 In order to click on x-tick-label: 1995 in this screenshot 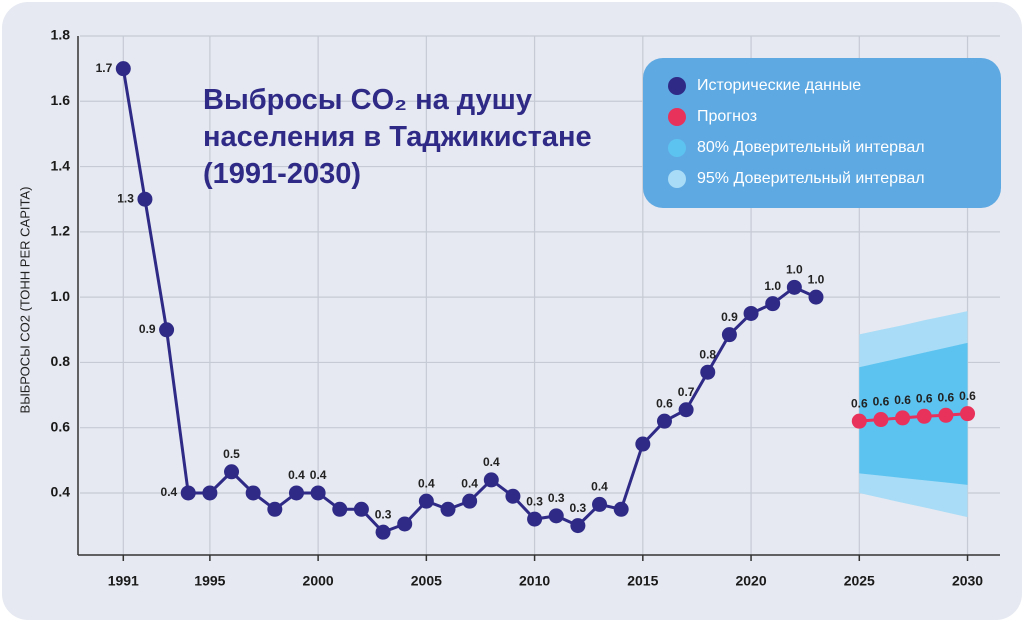, I will do `click(209, 581)`.